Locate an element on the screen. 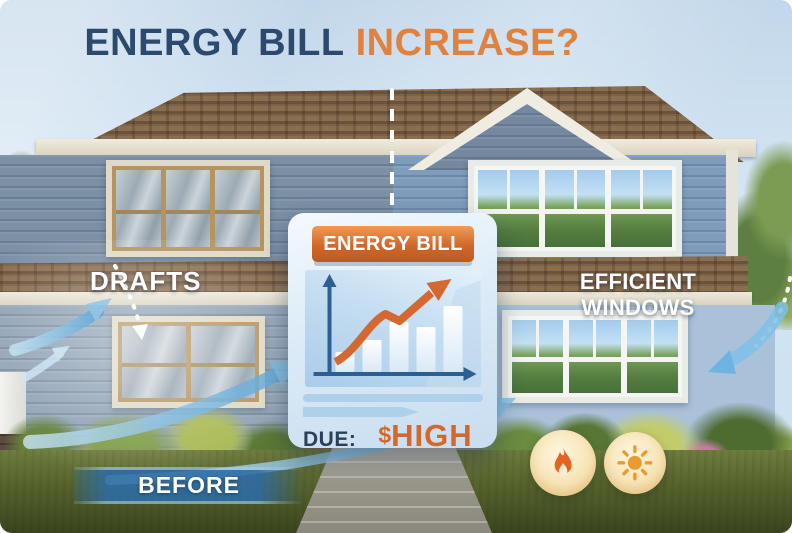 The image size is (792, 533). trend-up-arrow-icon is located at coordinates (392, 322).